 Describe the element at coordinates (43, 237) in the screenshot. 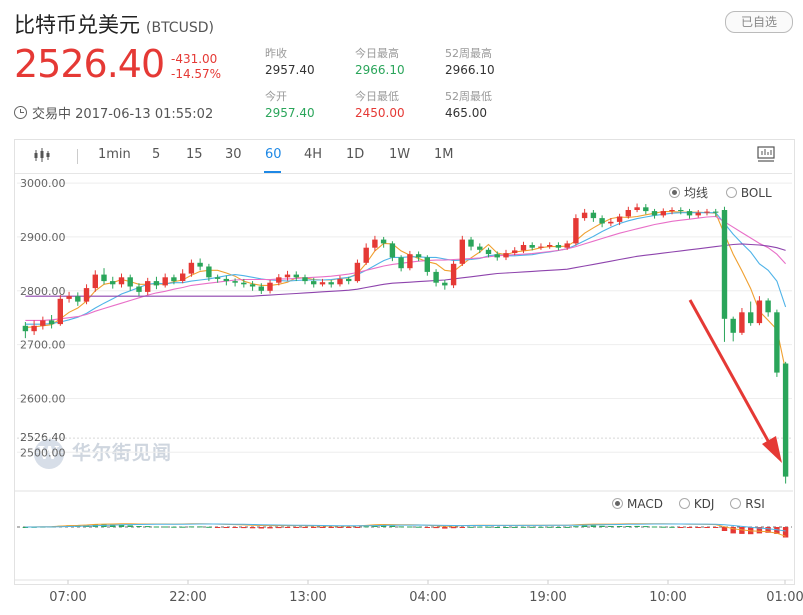

I see `y-tick-label: 2900.00` at that location.